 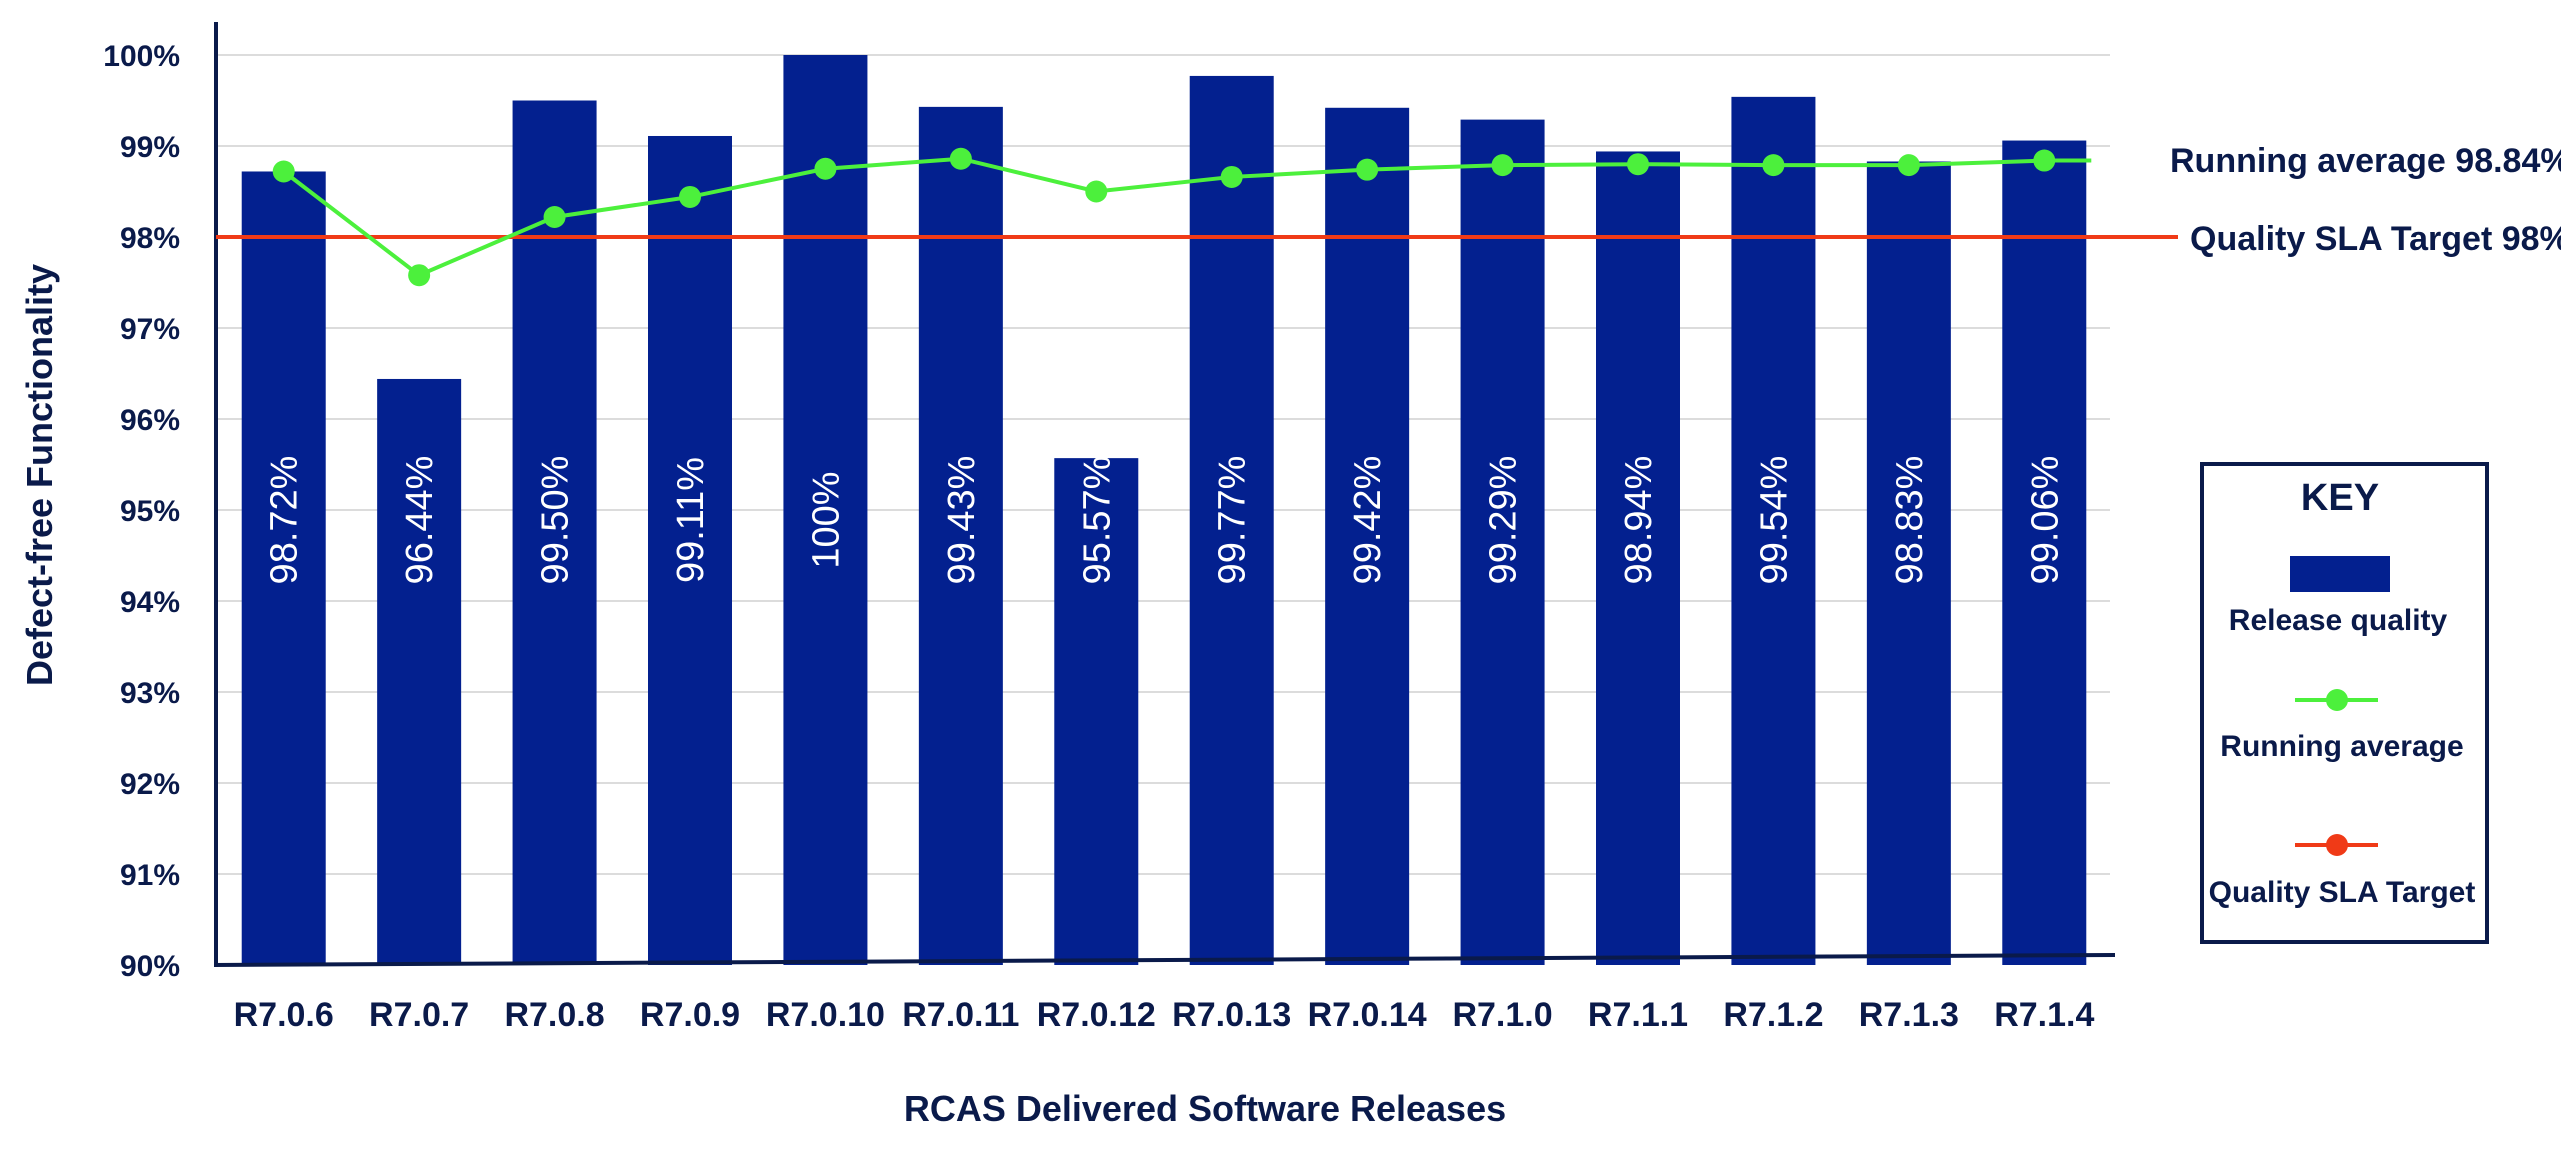 What do you see at coordinates (1231, 1015) in the screenshot?
I see `x-tick-label: R7.0.13` at bounding box center [1231, 1015].